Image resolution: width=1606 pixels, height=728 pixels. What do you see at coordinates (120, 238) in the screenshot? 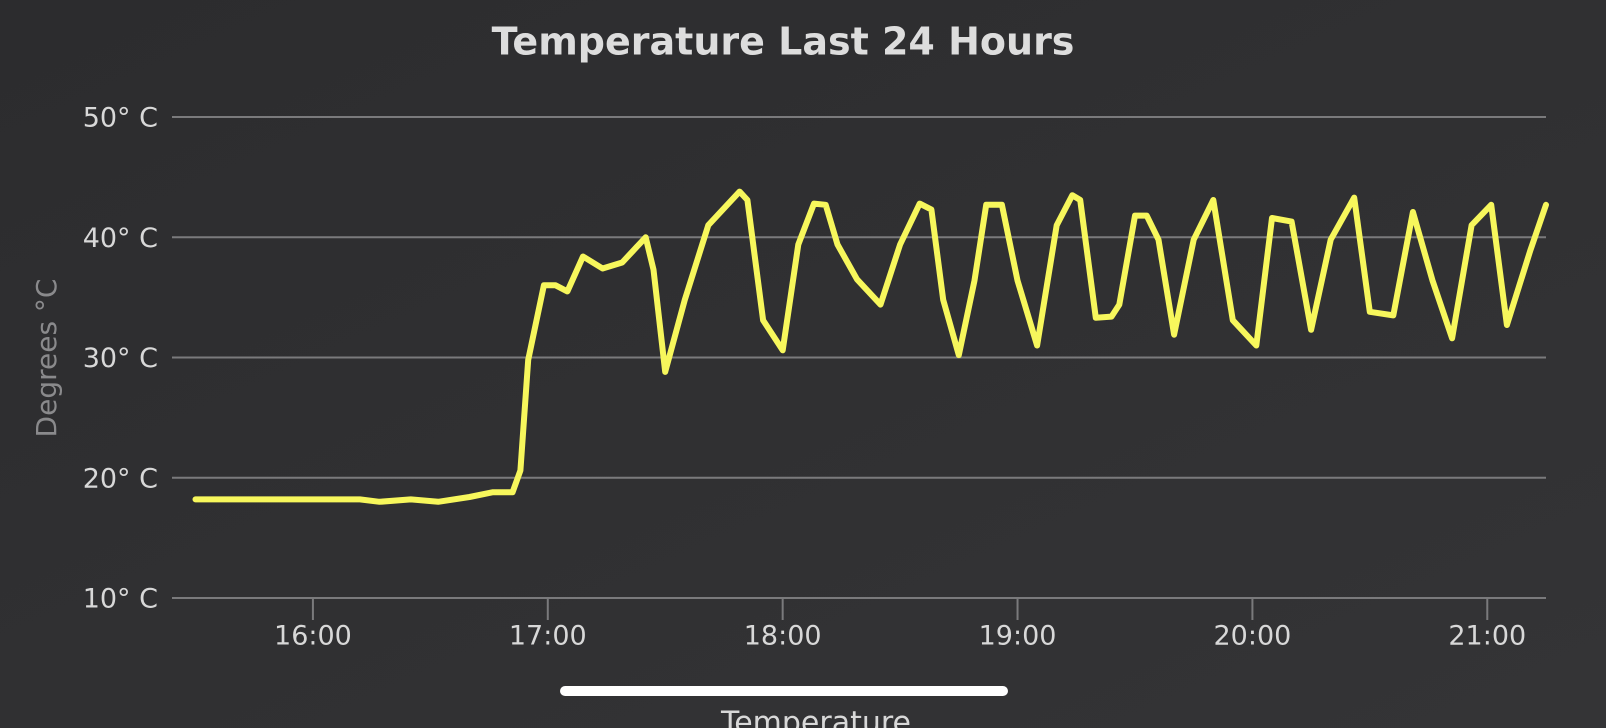
I see `y-tick-label: 40° C` at bounding box center [120, 238].